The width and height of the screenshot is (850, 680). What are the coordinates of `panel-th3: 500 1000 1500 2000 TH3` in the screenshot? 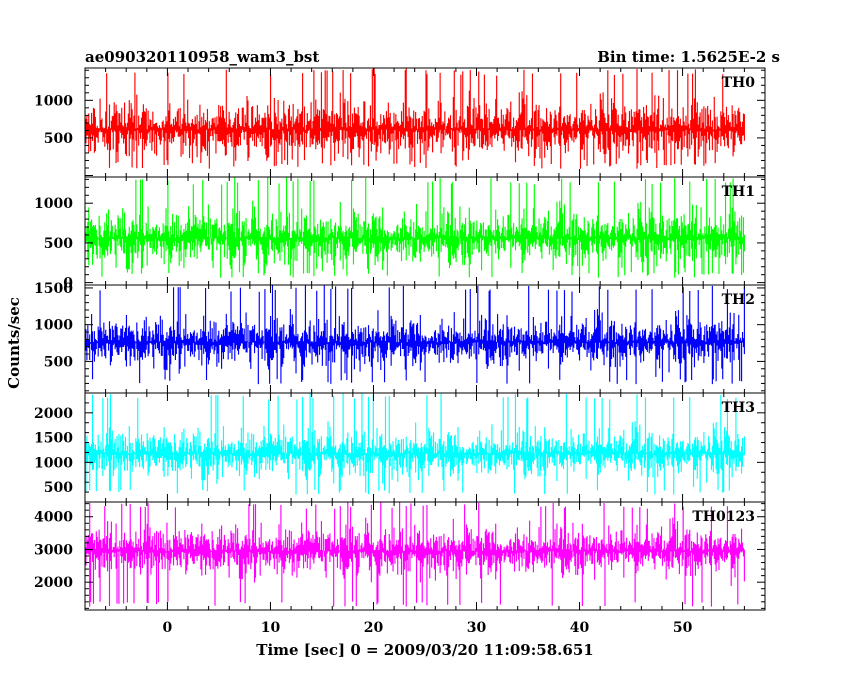 It's located at (400, 447).